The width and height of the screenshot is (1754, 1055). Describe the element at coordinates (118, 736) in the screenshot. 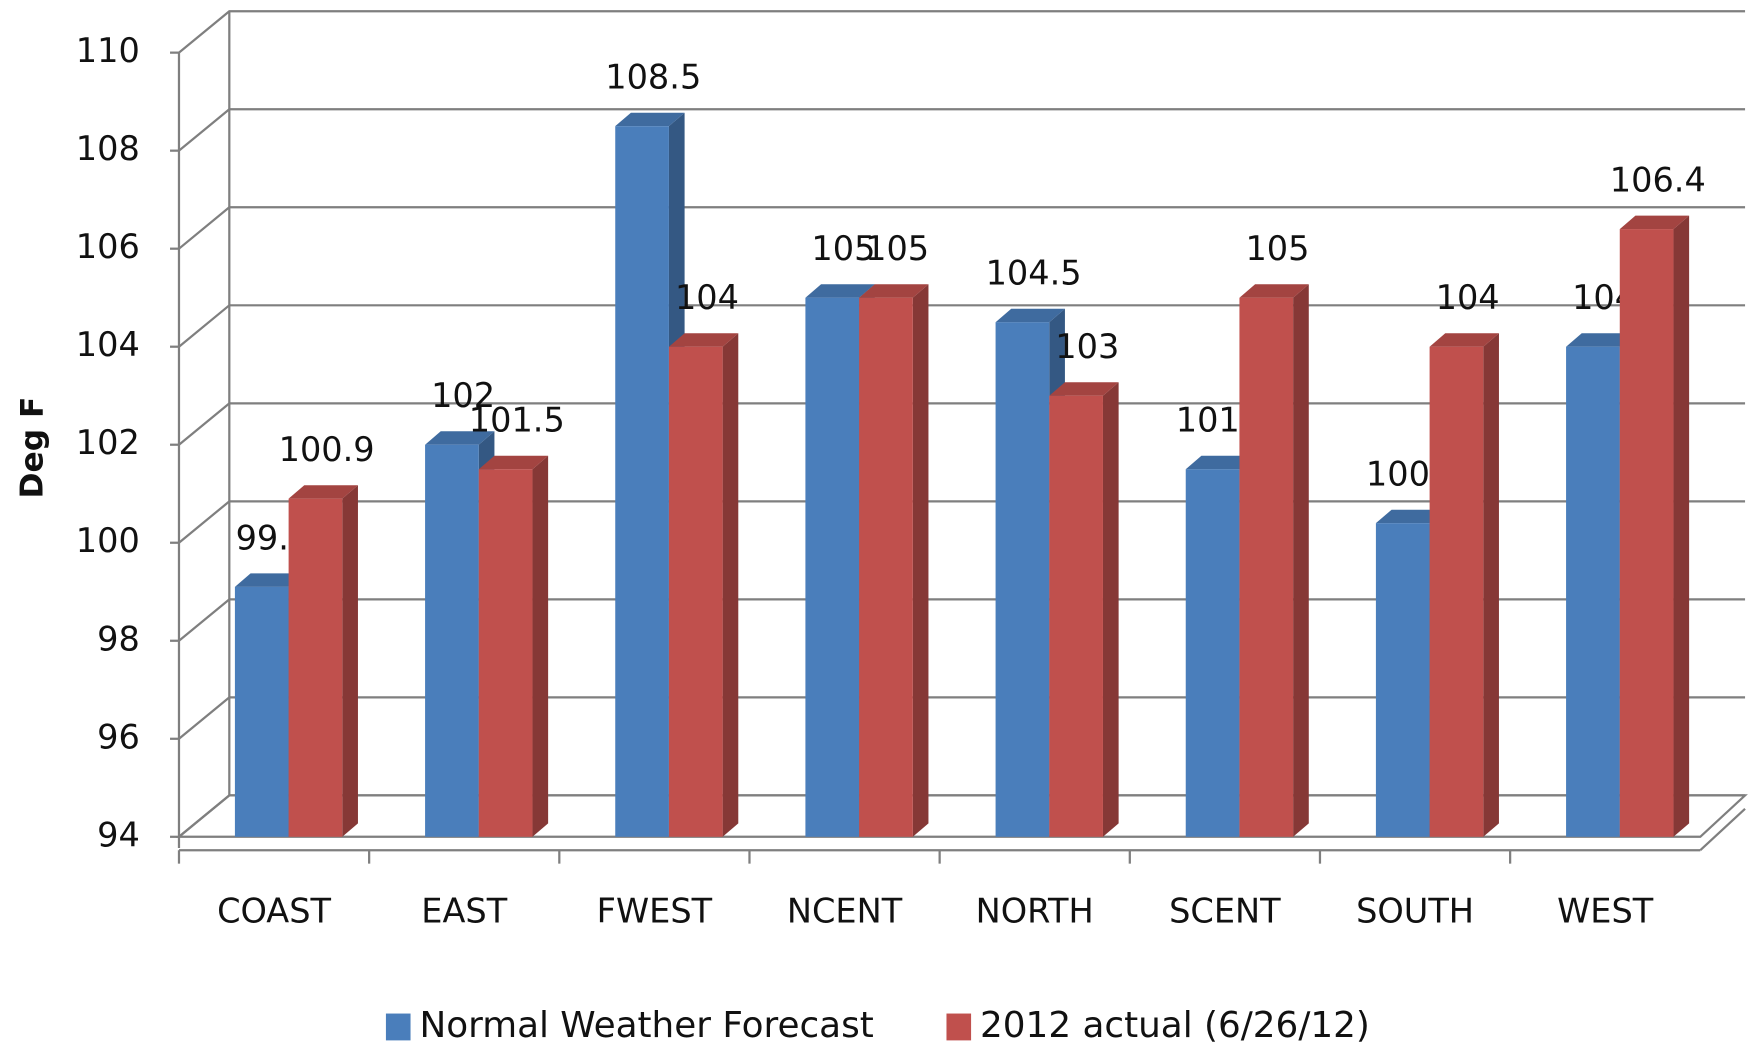

I see `y-tick-label: 96` at that location.